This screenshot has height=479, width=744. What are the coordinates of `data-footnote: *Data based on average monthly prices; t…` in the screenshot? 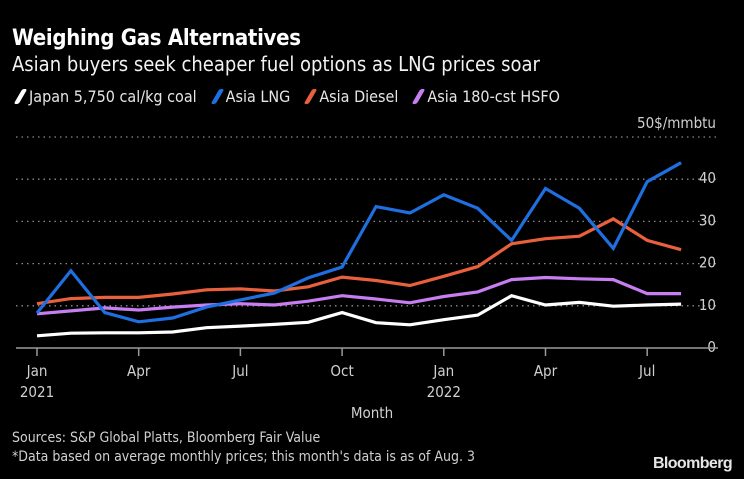 It's located at (243, 457).